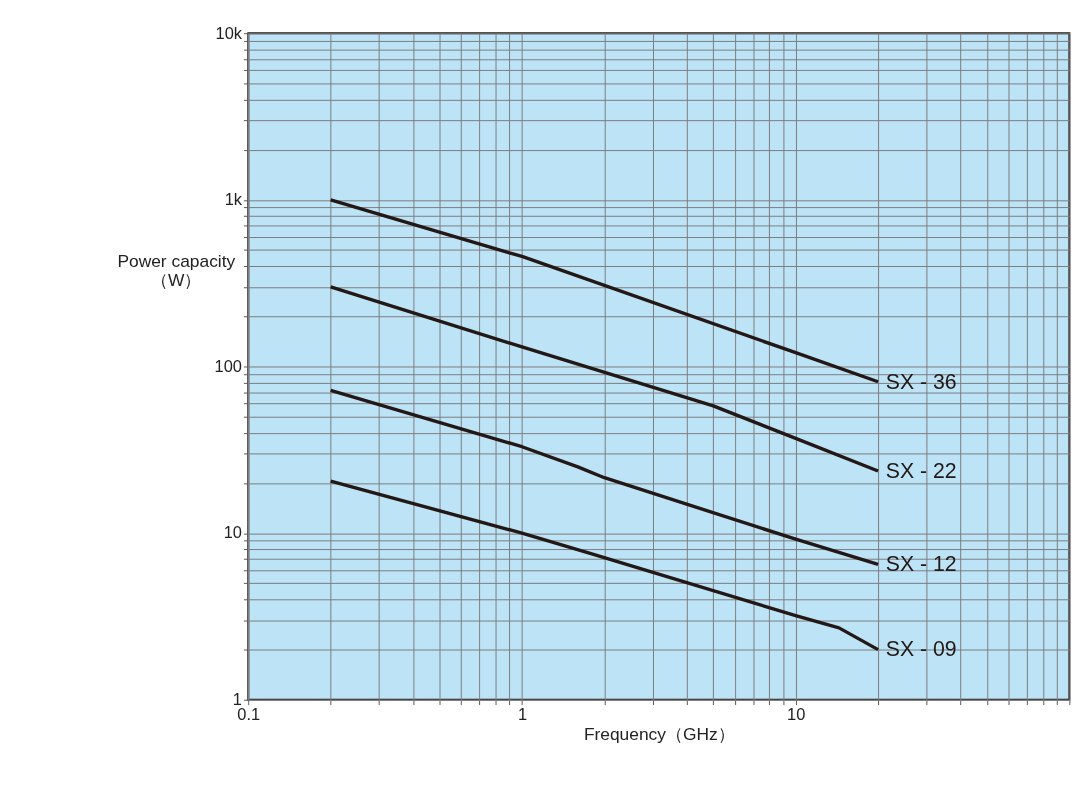 This screenshot has width=1080, height=800. I want to click on series-label: SX - 22, so click(921, 470).